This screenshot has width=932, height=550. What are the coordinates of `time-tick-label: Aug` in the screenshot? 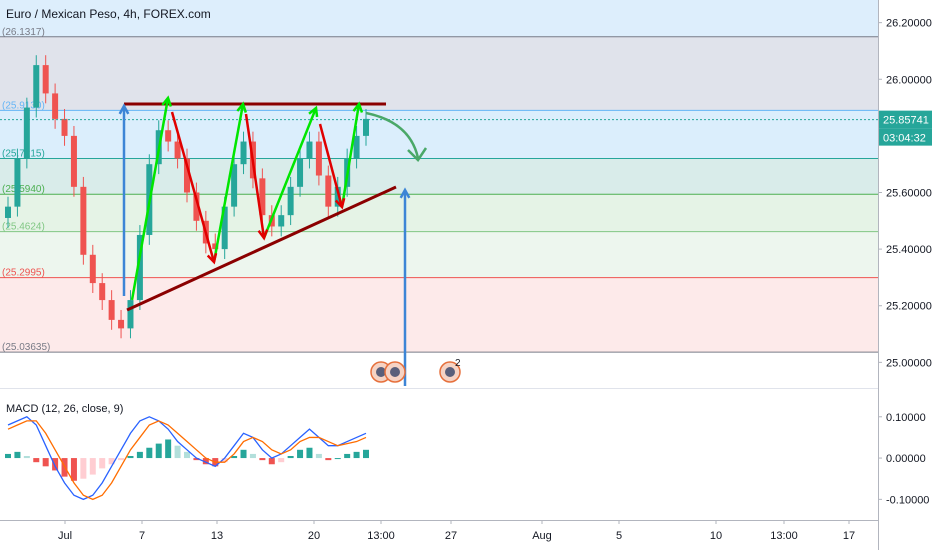 It's located at (542, 536).